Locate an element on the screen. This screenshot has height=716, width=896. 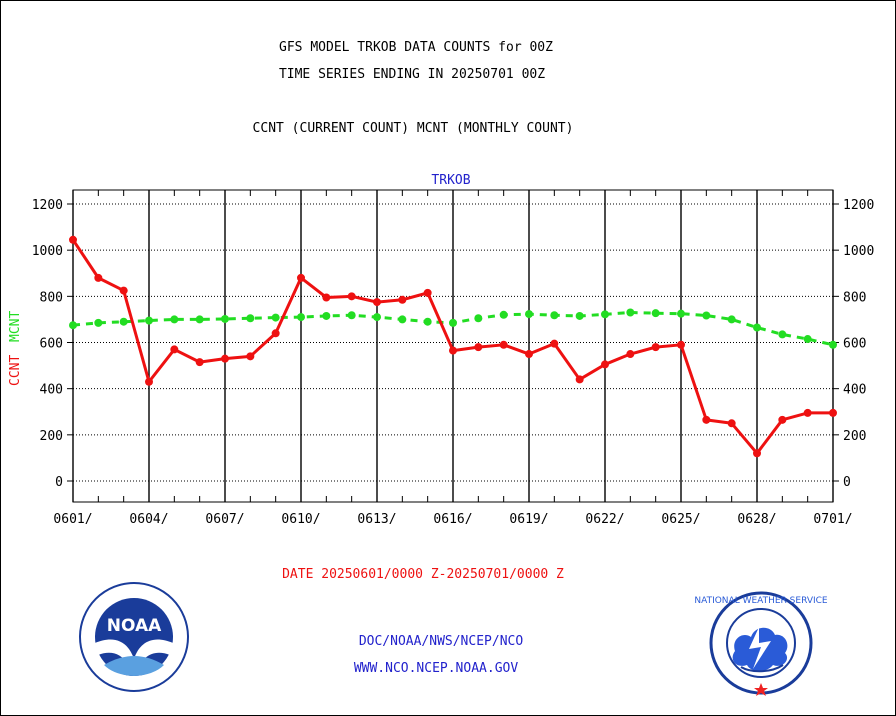
y-tick-label-right: 0 is located at coordinates (847, 482).